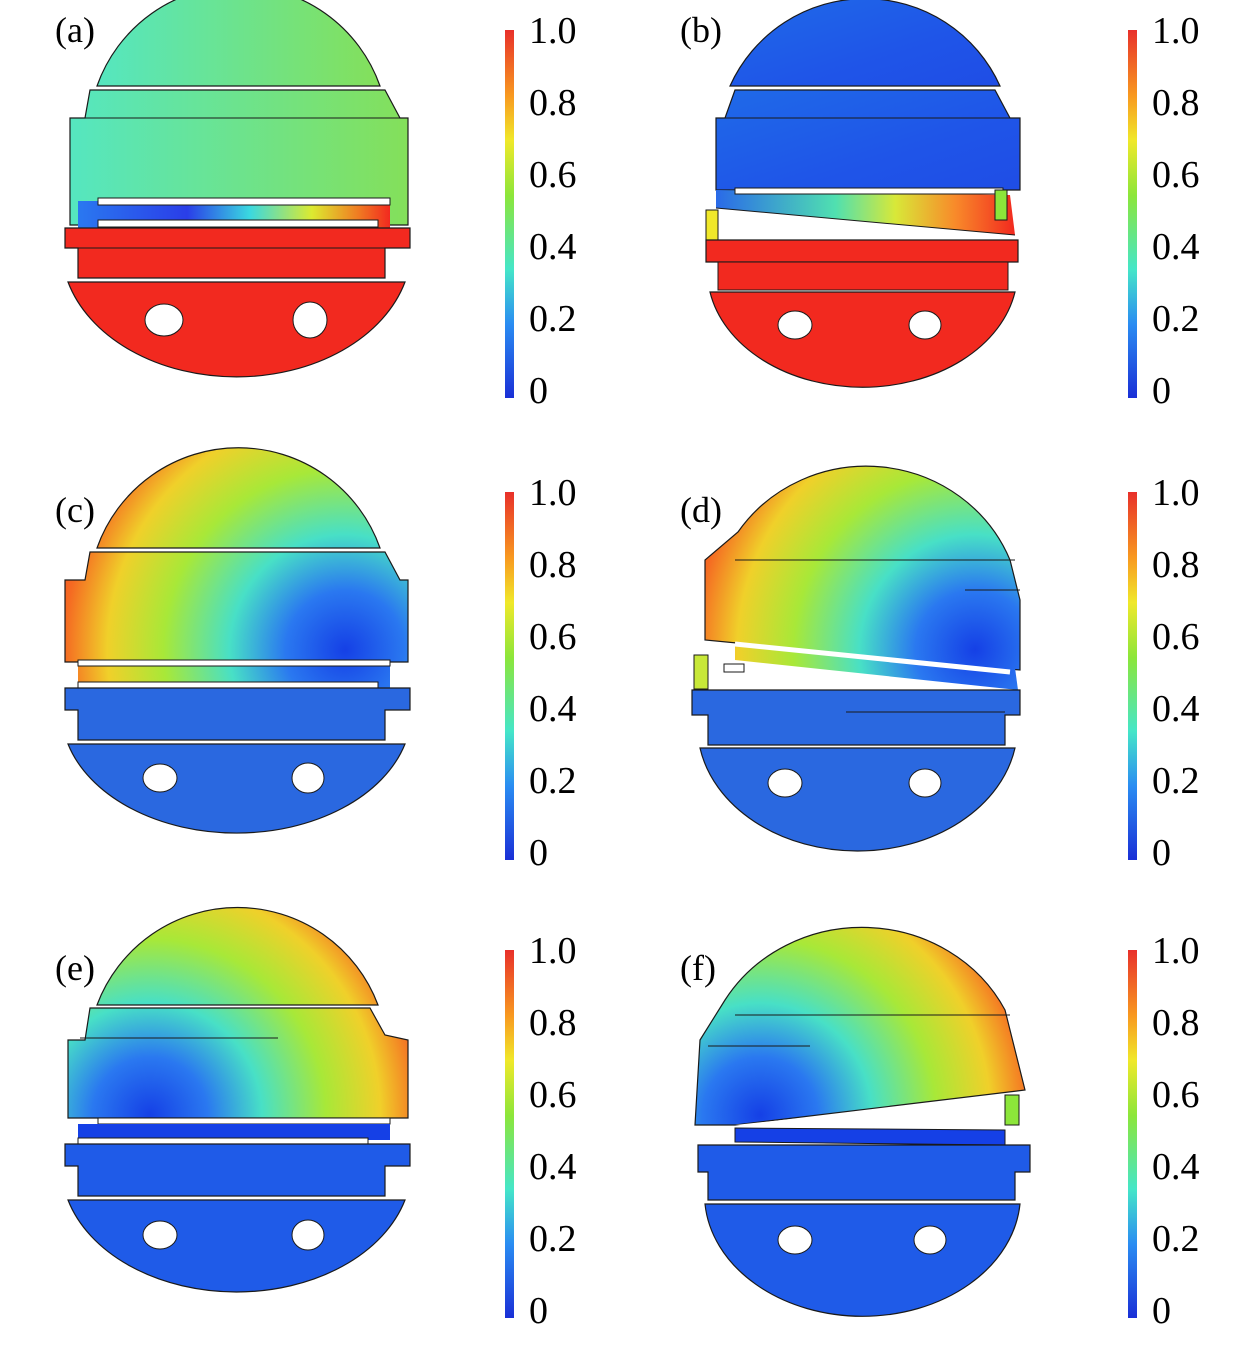  I want to click on panel-c, so click(237, 640).